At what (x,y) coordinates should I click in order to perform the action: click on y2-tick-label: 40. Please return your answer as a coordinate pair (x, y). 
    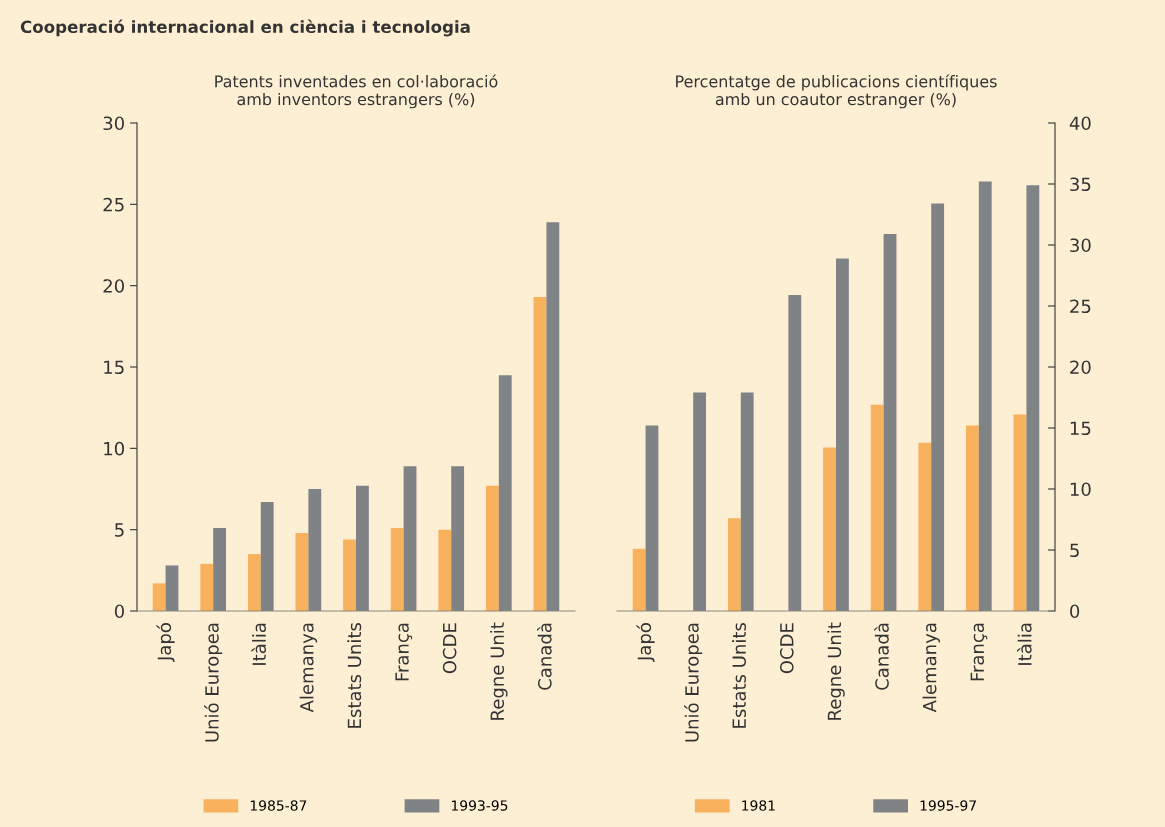
    Looking at the image, I should click on (1080, 123).